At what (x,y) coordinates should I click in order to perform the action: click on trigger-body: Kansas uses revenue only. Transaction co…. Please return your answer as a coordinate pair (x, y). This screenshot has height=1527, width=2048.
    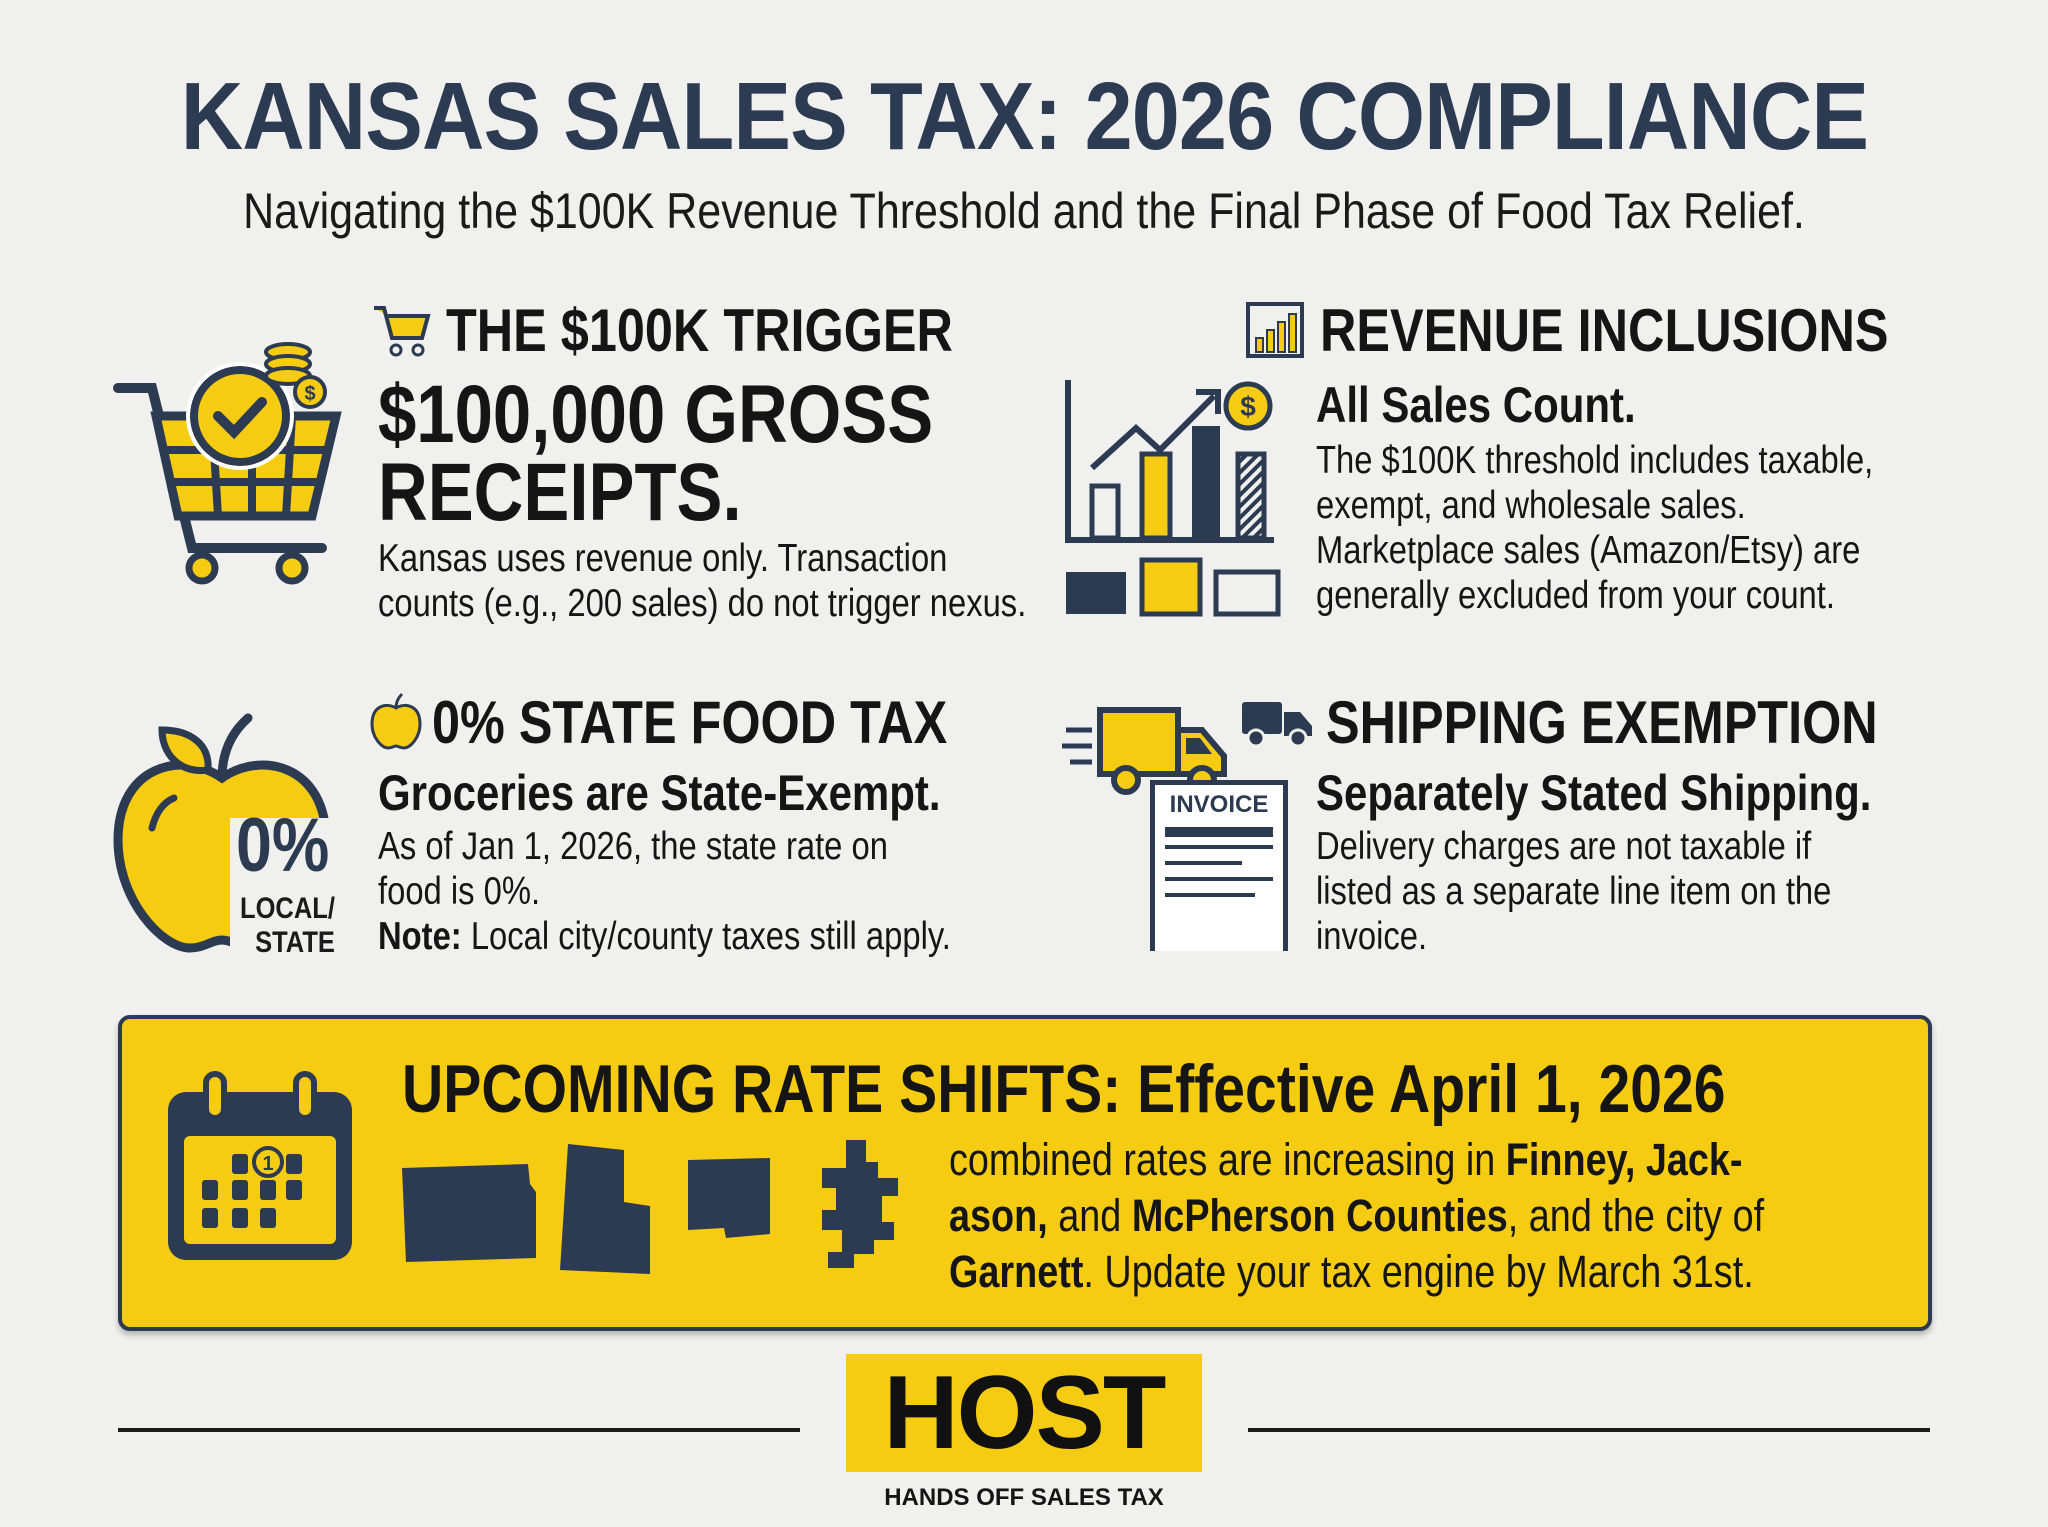
    Looking at the image, I should click on (702, 581).